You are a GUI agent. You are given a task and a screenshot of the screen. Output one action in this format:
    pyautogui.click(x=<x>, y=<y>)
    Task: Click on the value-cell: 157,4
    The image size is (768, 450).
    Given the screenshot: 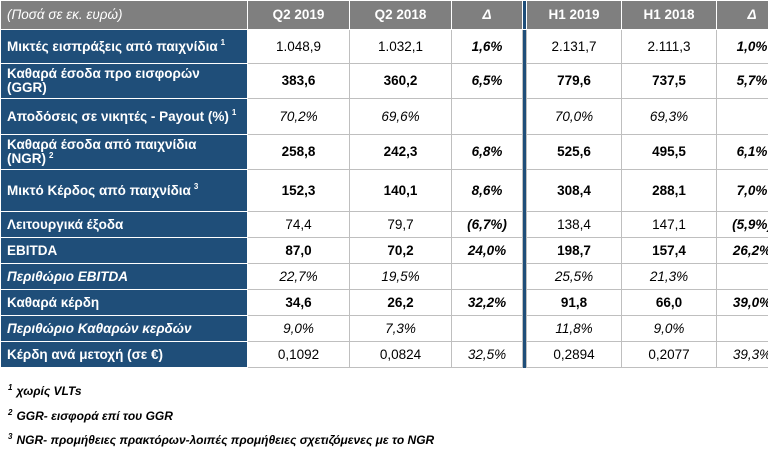 What is the action you would take?
    pyautogui.click(x=669, y=250)
    